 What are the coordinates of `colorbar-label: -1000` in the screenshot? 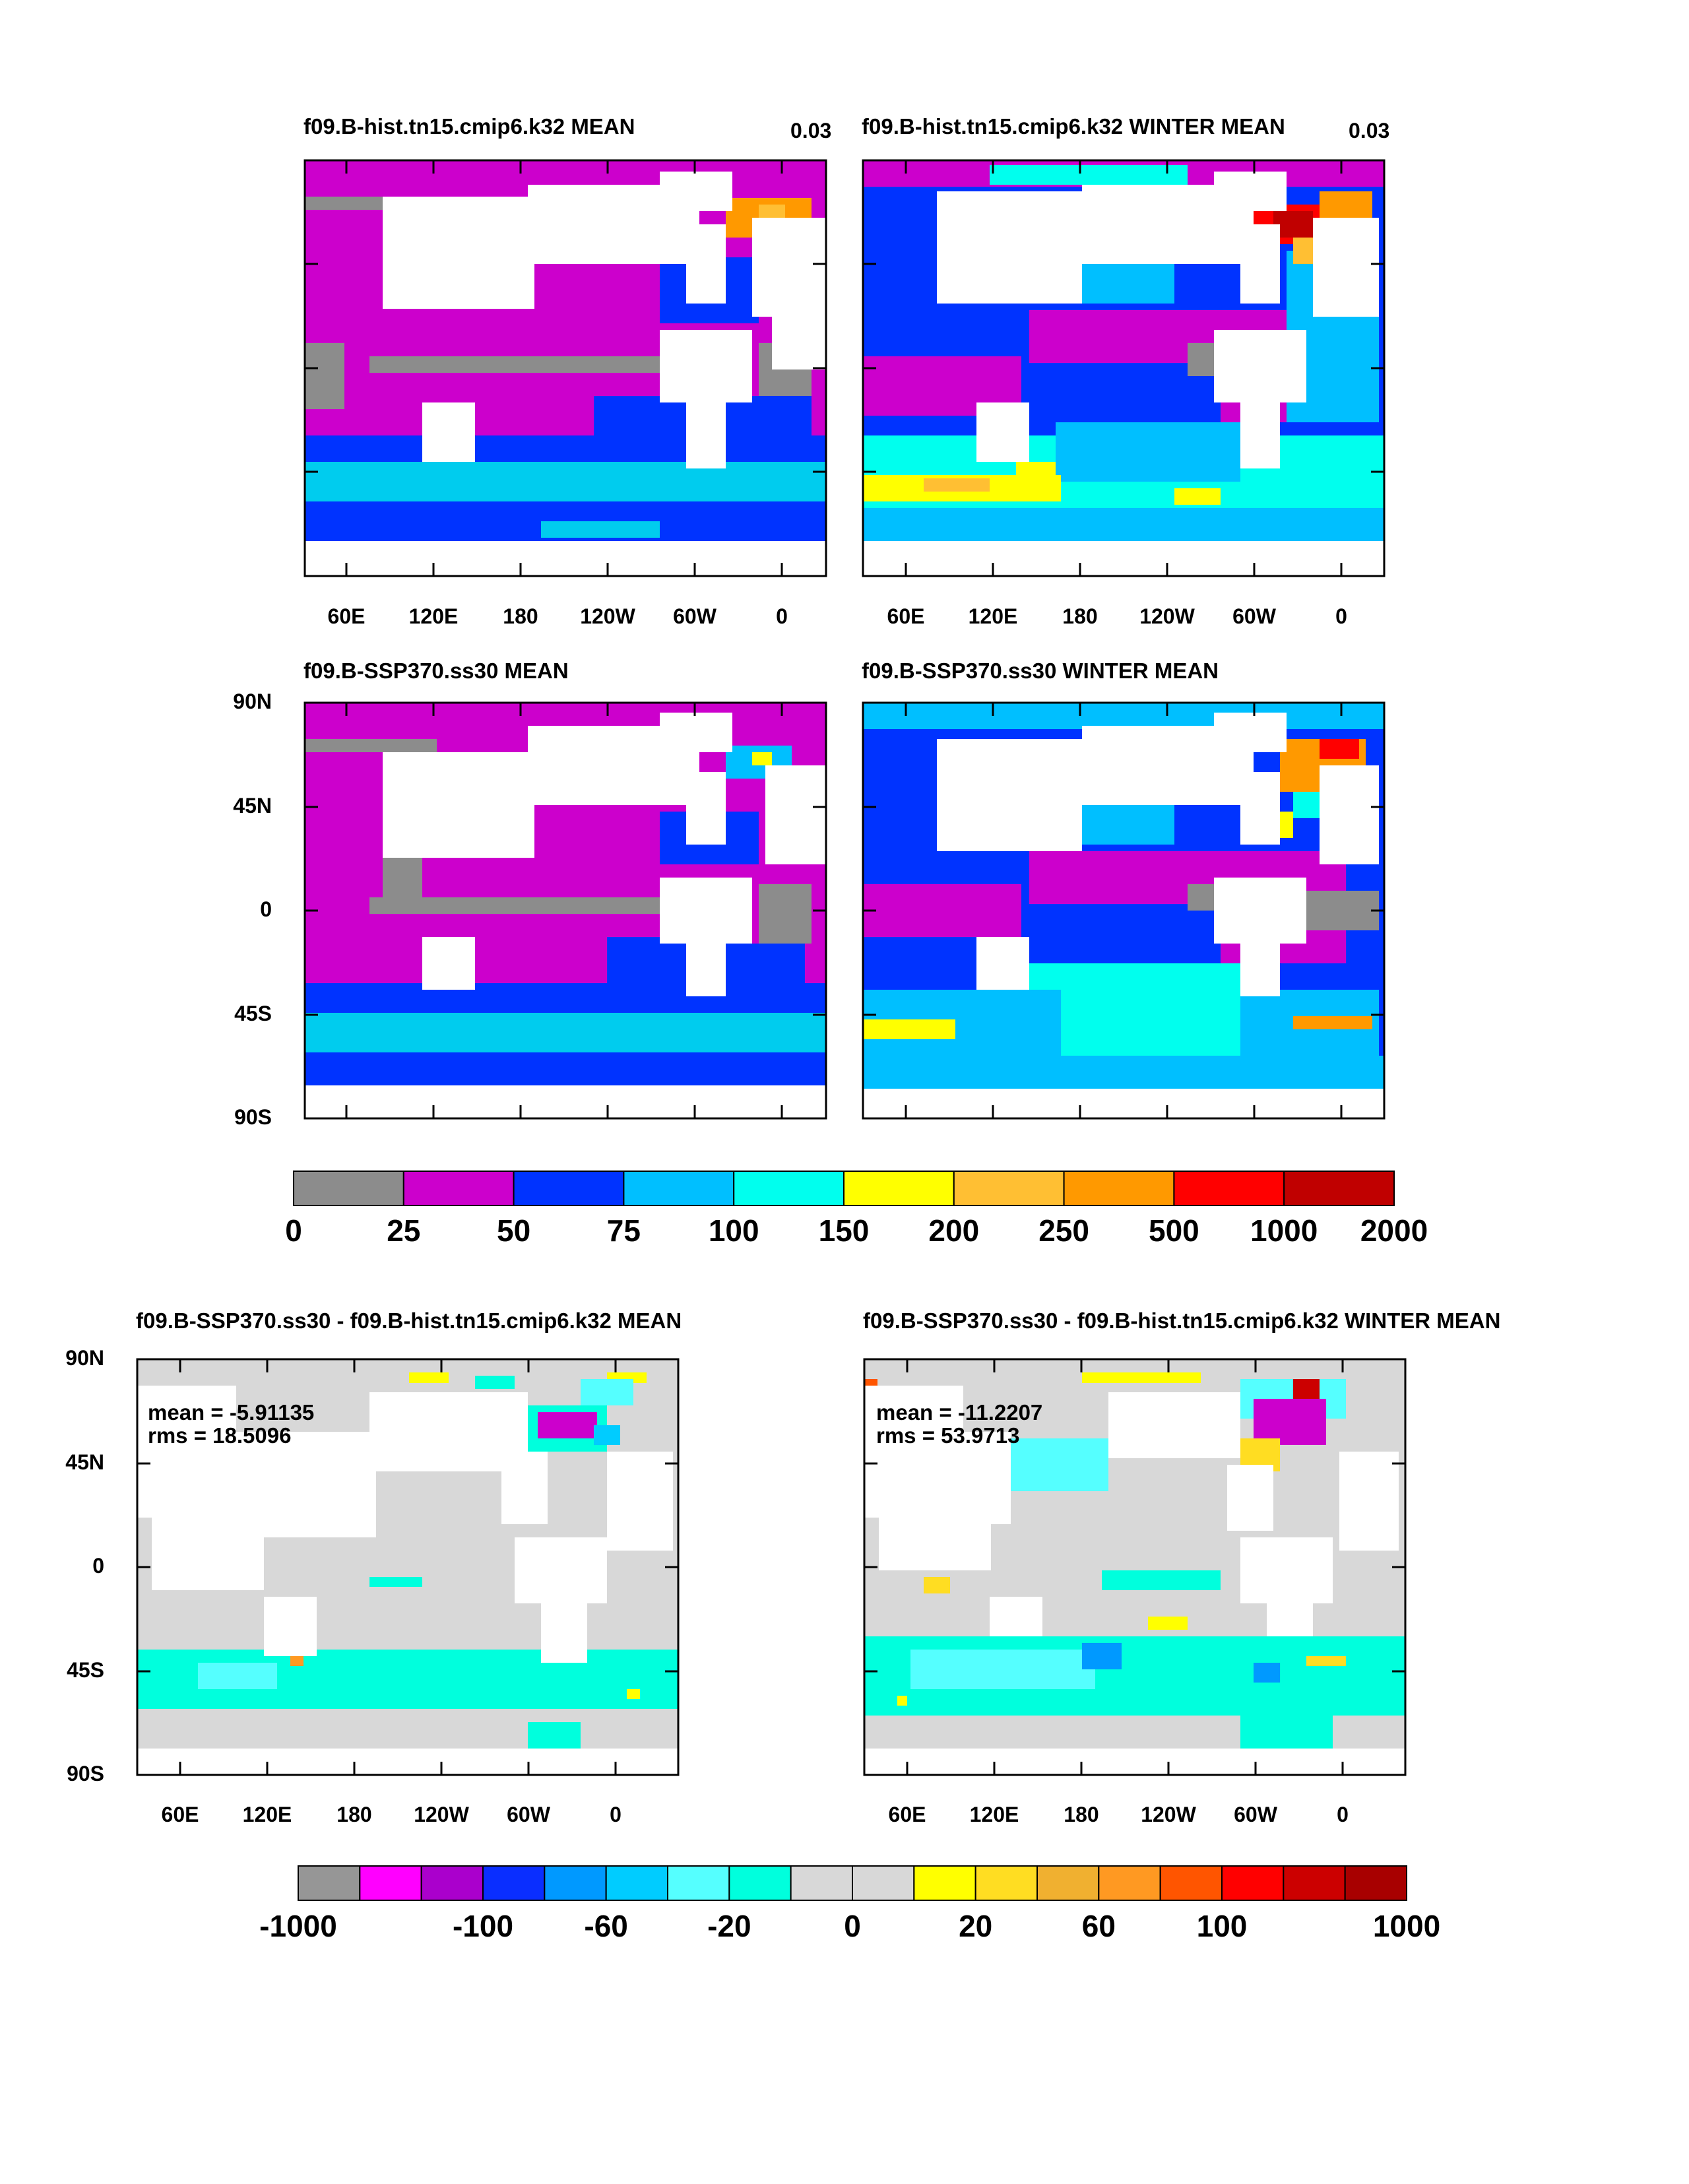 It's located at (298, 1926).